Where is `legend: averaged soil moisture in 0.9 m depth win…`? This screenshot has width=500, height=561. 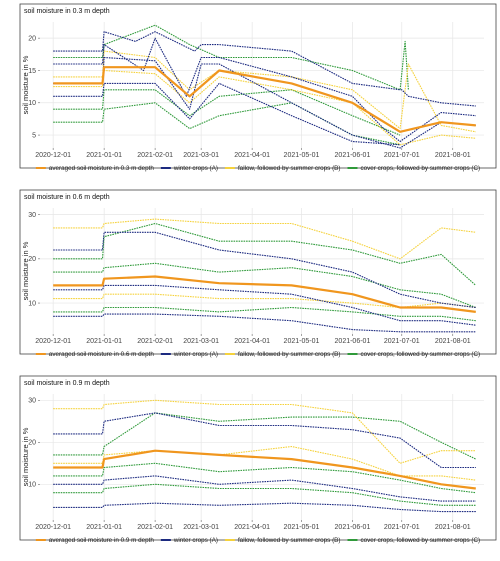 legend: averaged soil moisture in 0.9 m depth win… is located at coordinates (257, 540).